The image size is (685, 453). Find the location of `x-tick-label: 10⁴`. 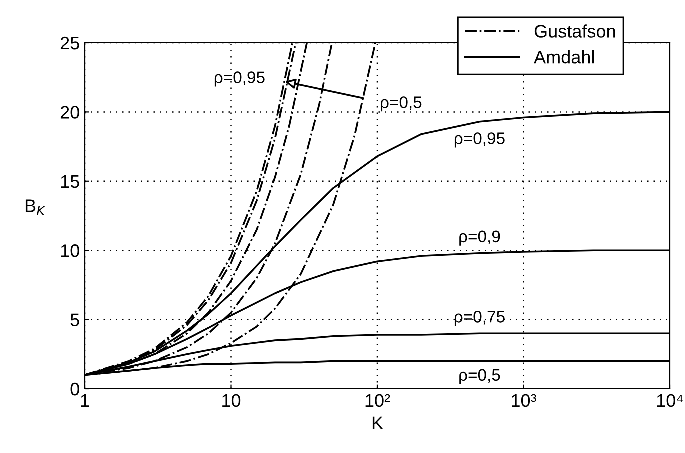

x-tick-label: 10⁴ is located at coordinates (670, 401).